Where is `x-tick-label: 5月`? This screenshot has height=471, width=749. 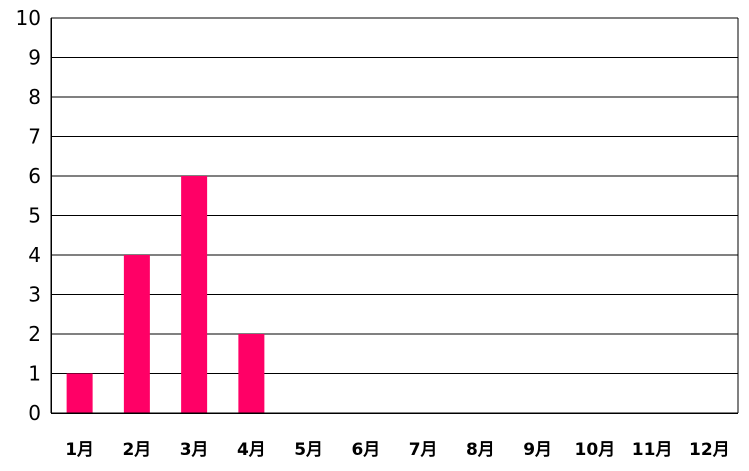
x-tick-label: 5月 is located at coordinates (308, 450).